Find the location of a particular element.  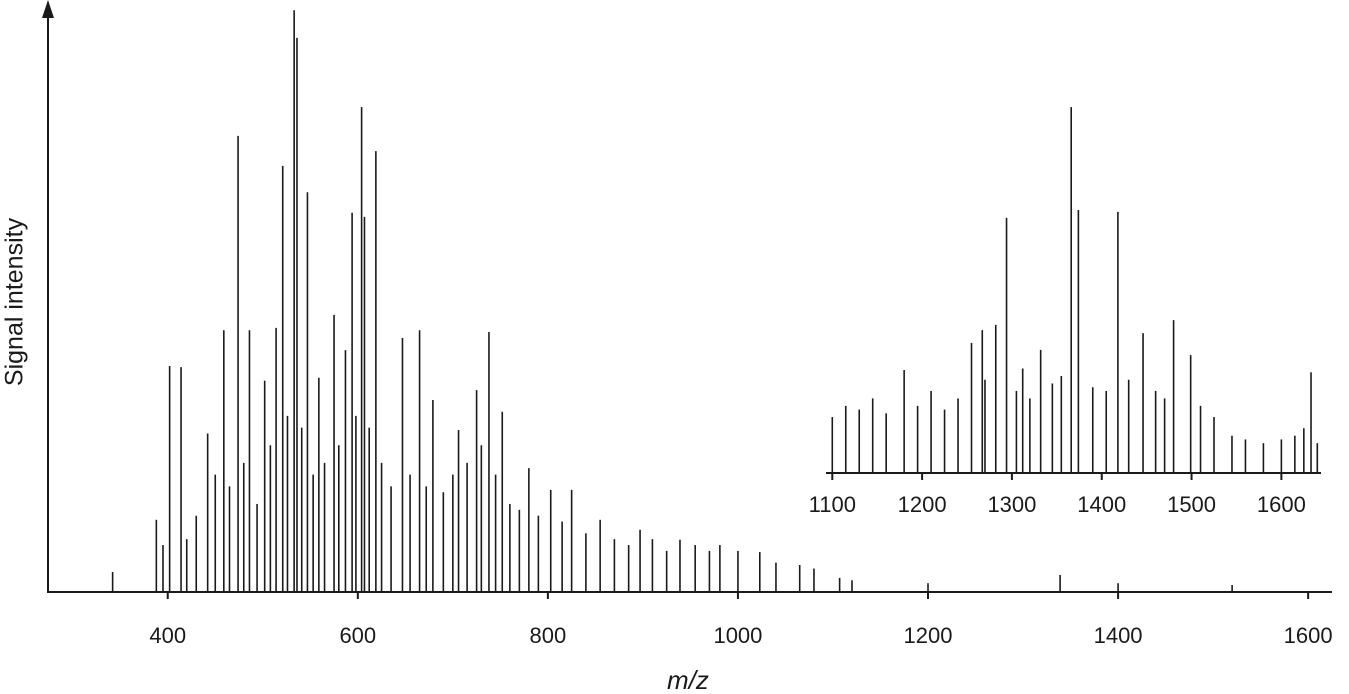

x-tick-label: 1000 is located at coordinates (737, 635).